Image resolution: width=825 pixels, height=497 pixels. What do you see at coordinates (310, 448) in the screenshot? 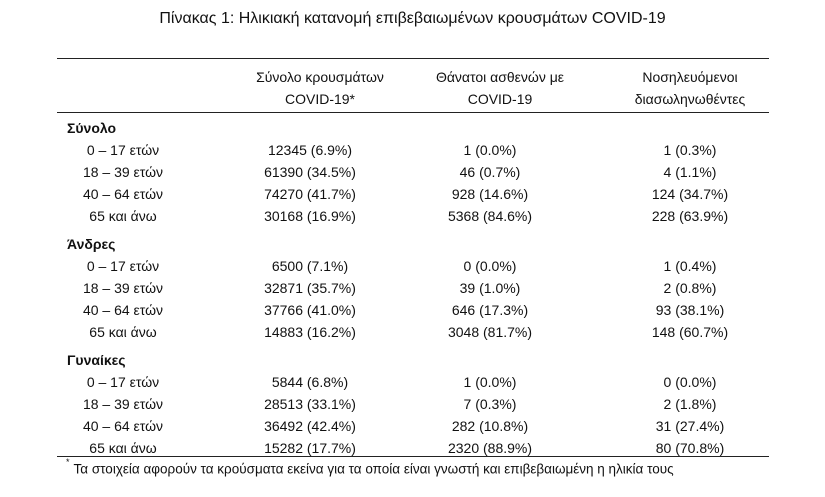
I see `cases-cell: 15282 (17.7%)` at bounding box center [310, 448].